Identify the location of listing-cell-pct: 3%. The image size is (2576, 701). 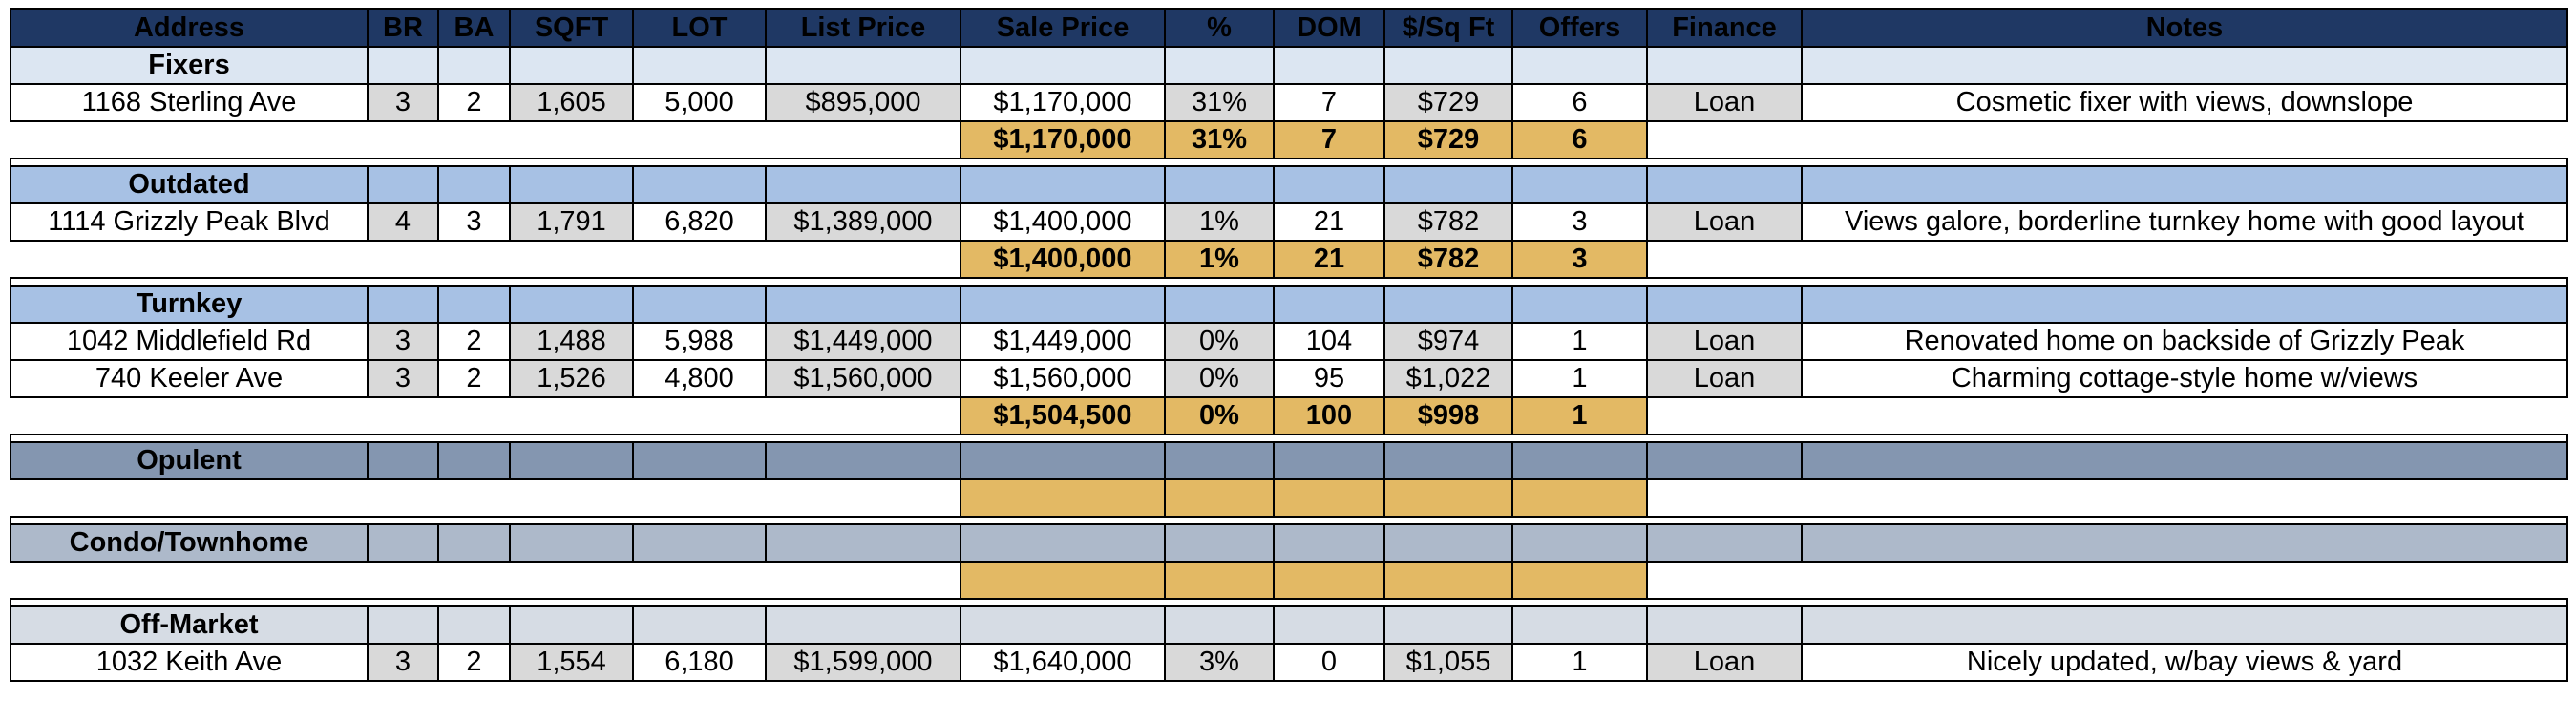
(1219, 662).